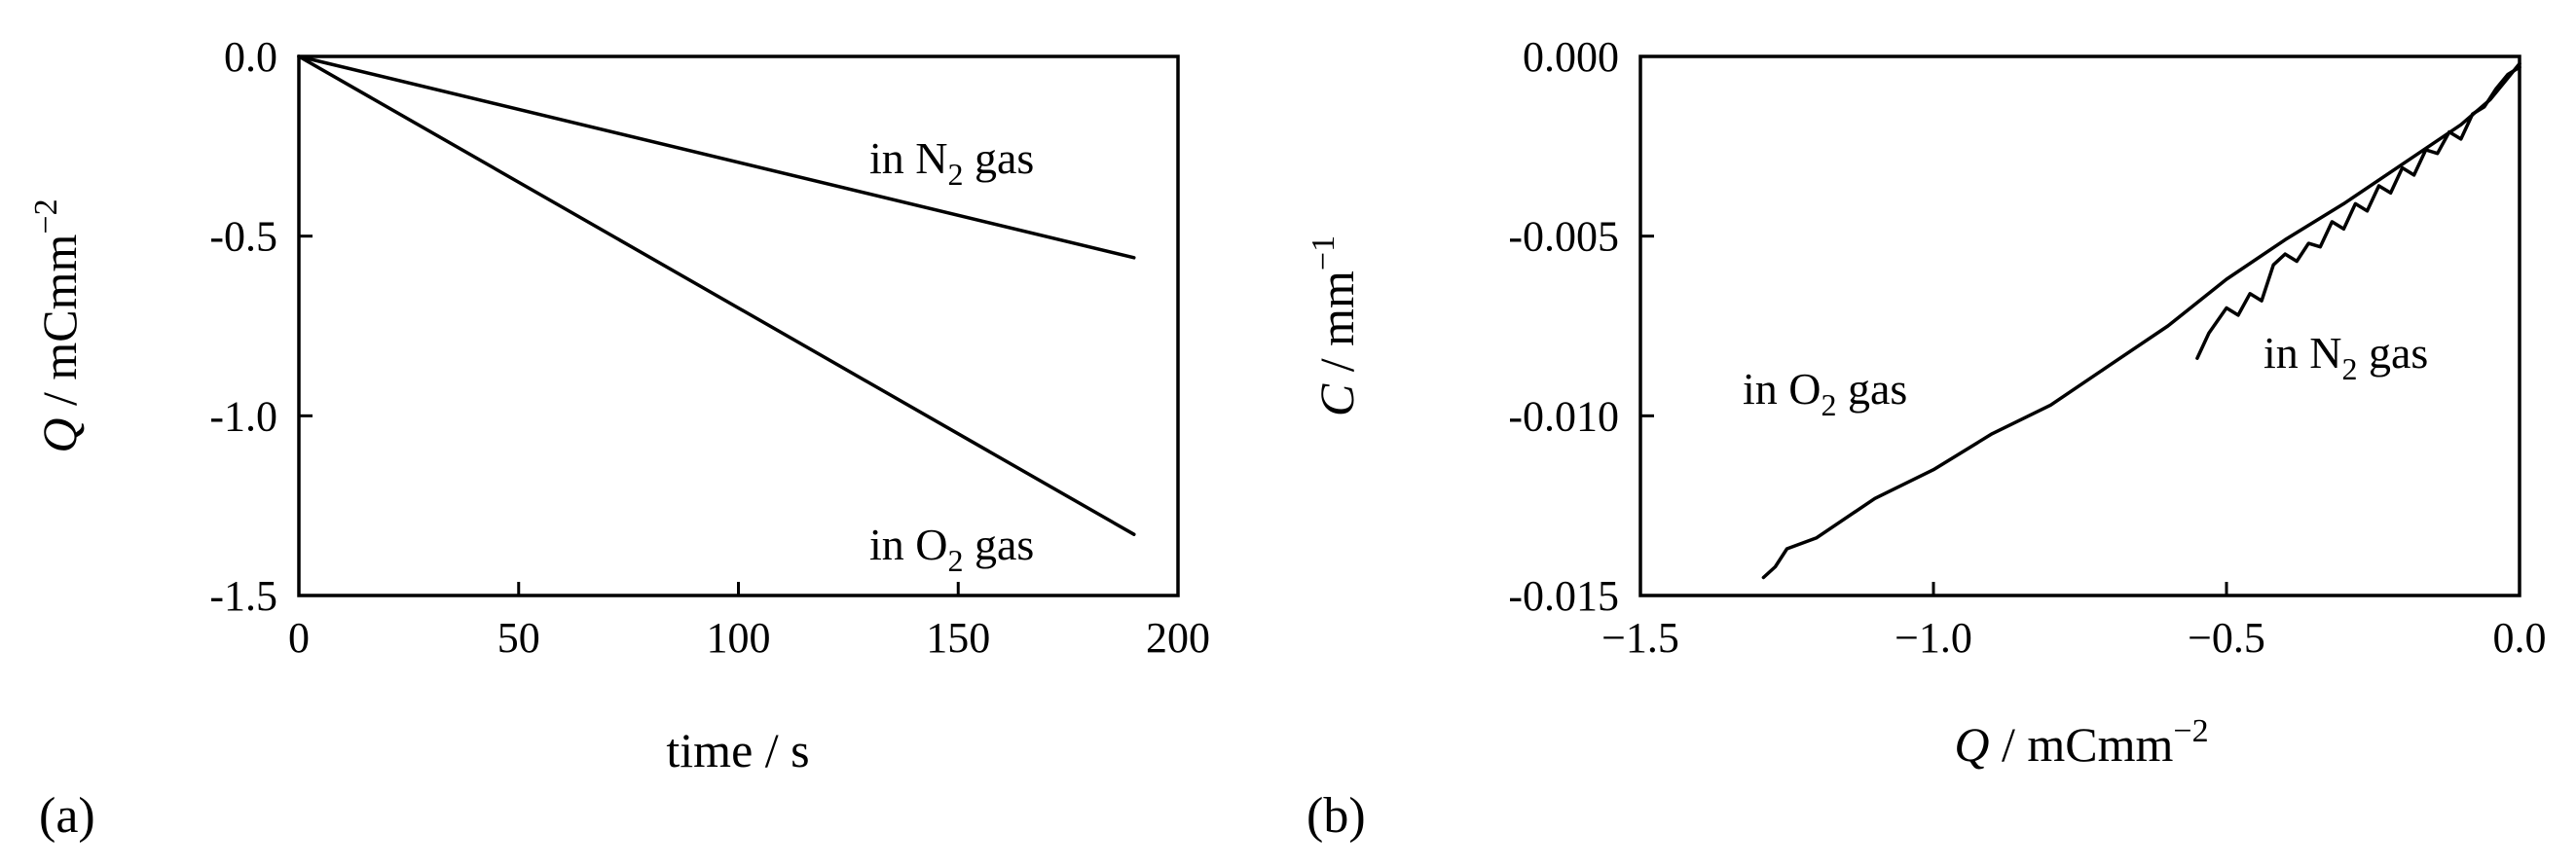 The image size is (2576, 866). I want to click on x-tick-label: 50, so click(518, 638).